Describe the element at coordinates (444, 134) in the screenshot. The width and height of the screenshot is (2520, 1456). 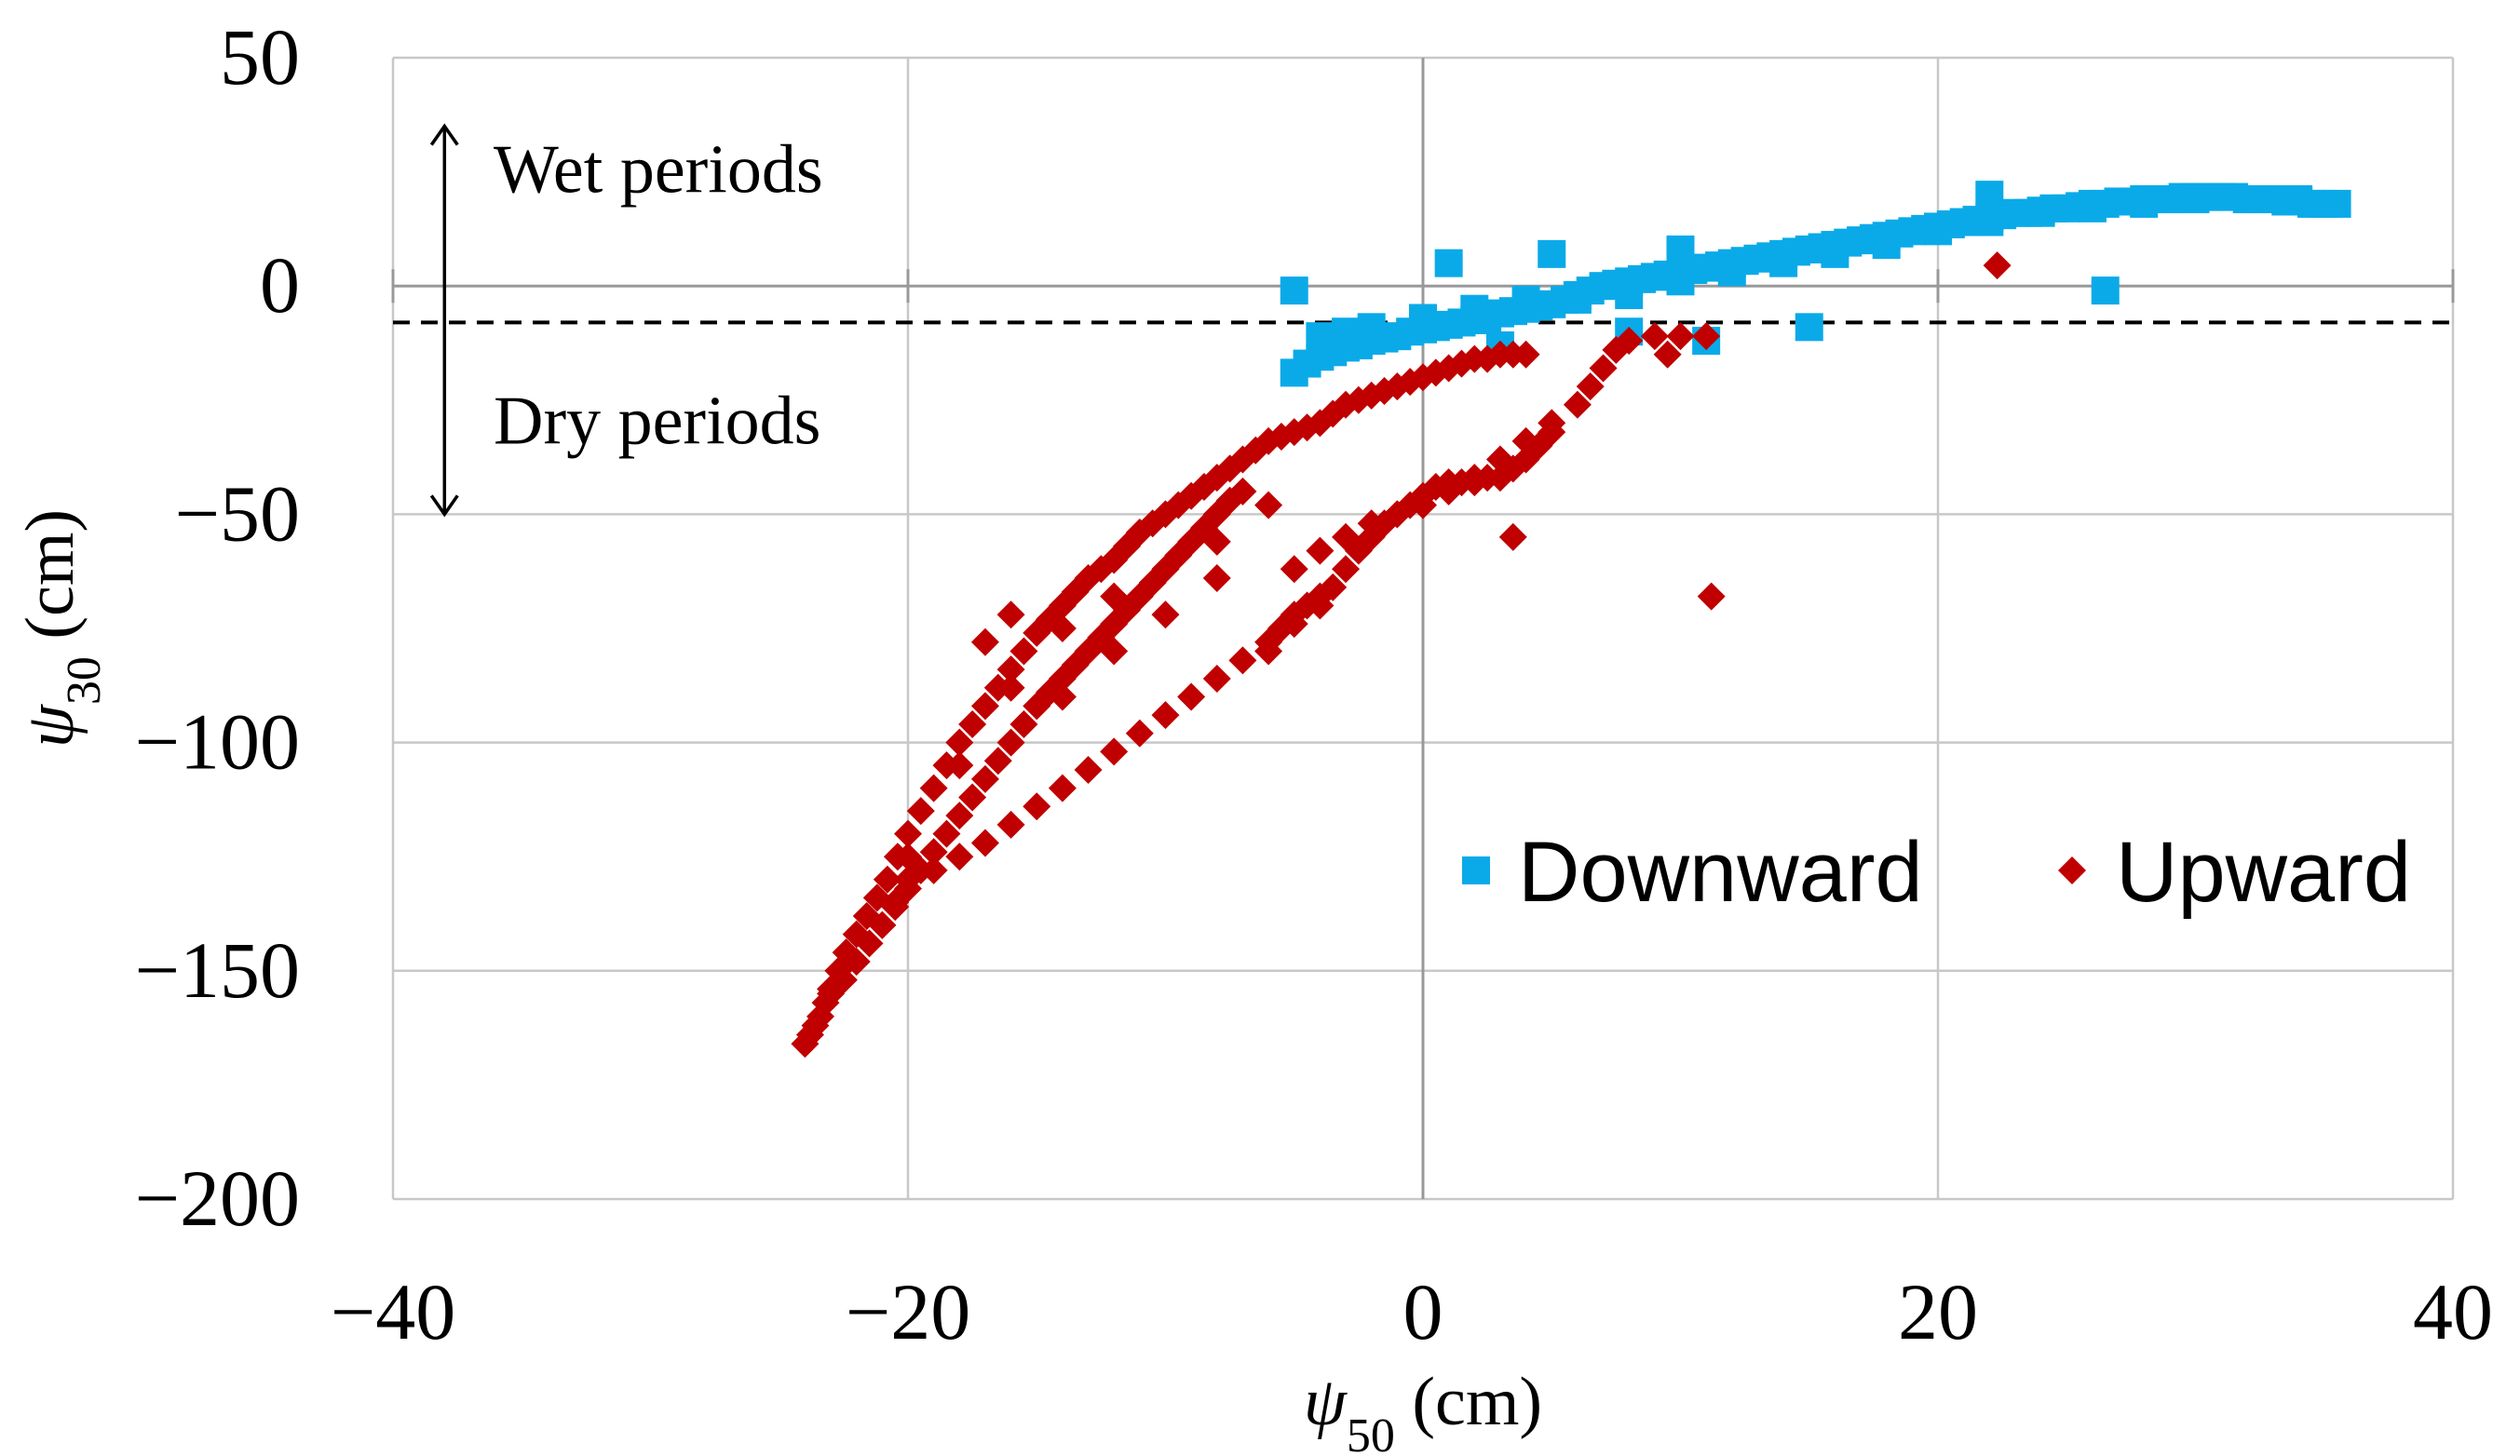
I see `arrow-head-up-icon` at that location.